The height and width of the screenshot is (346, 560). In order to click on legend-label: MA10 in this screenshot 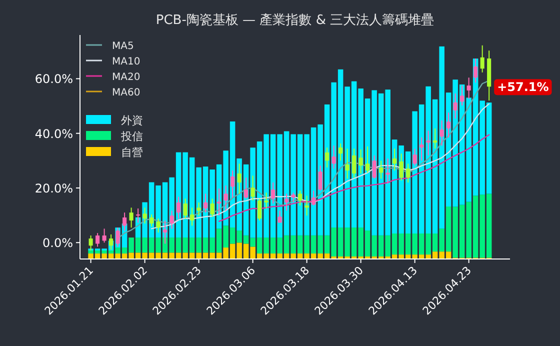, I will do `click(126, 62)`.